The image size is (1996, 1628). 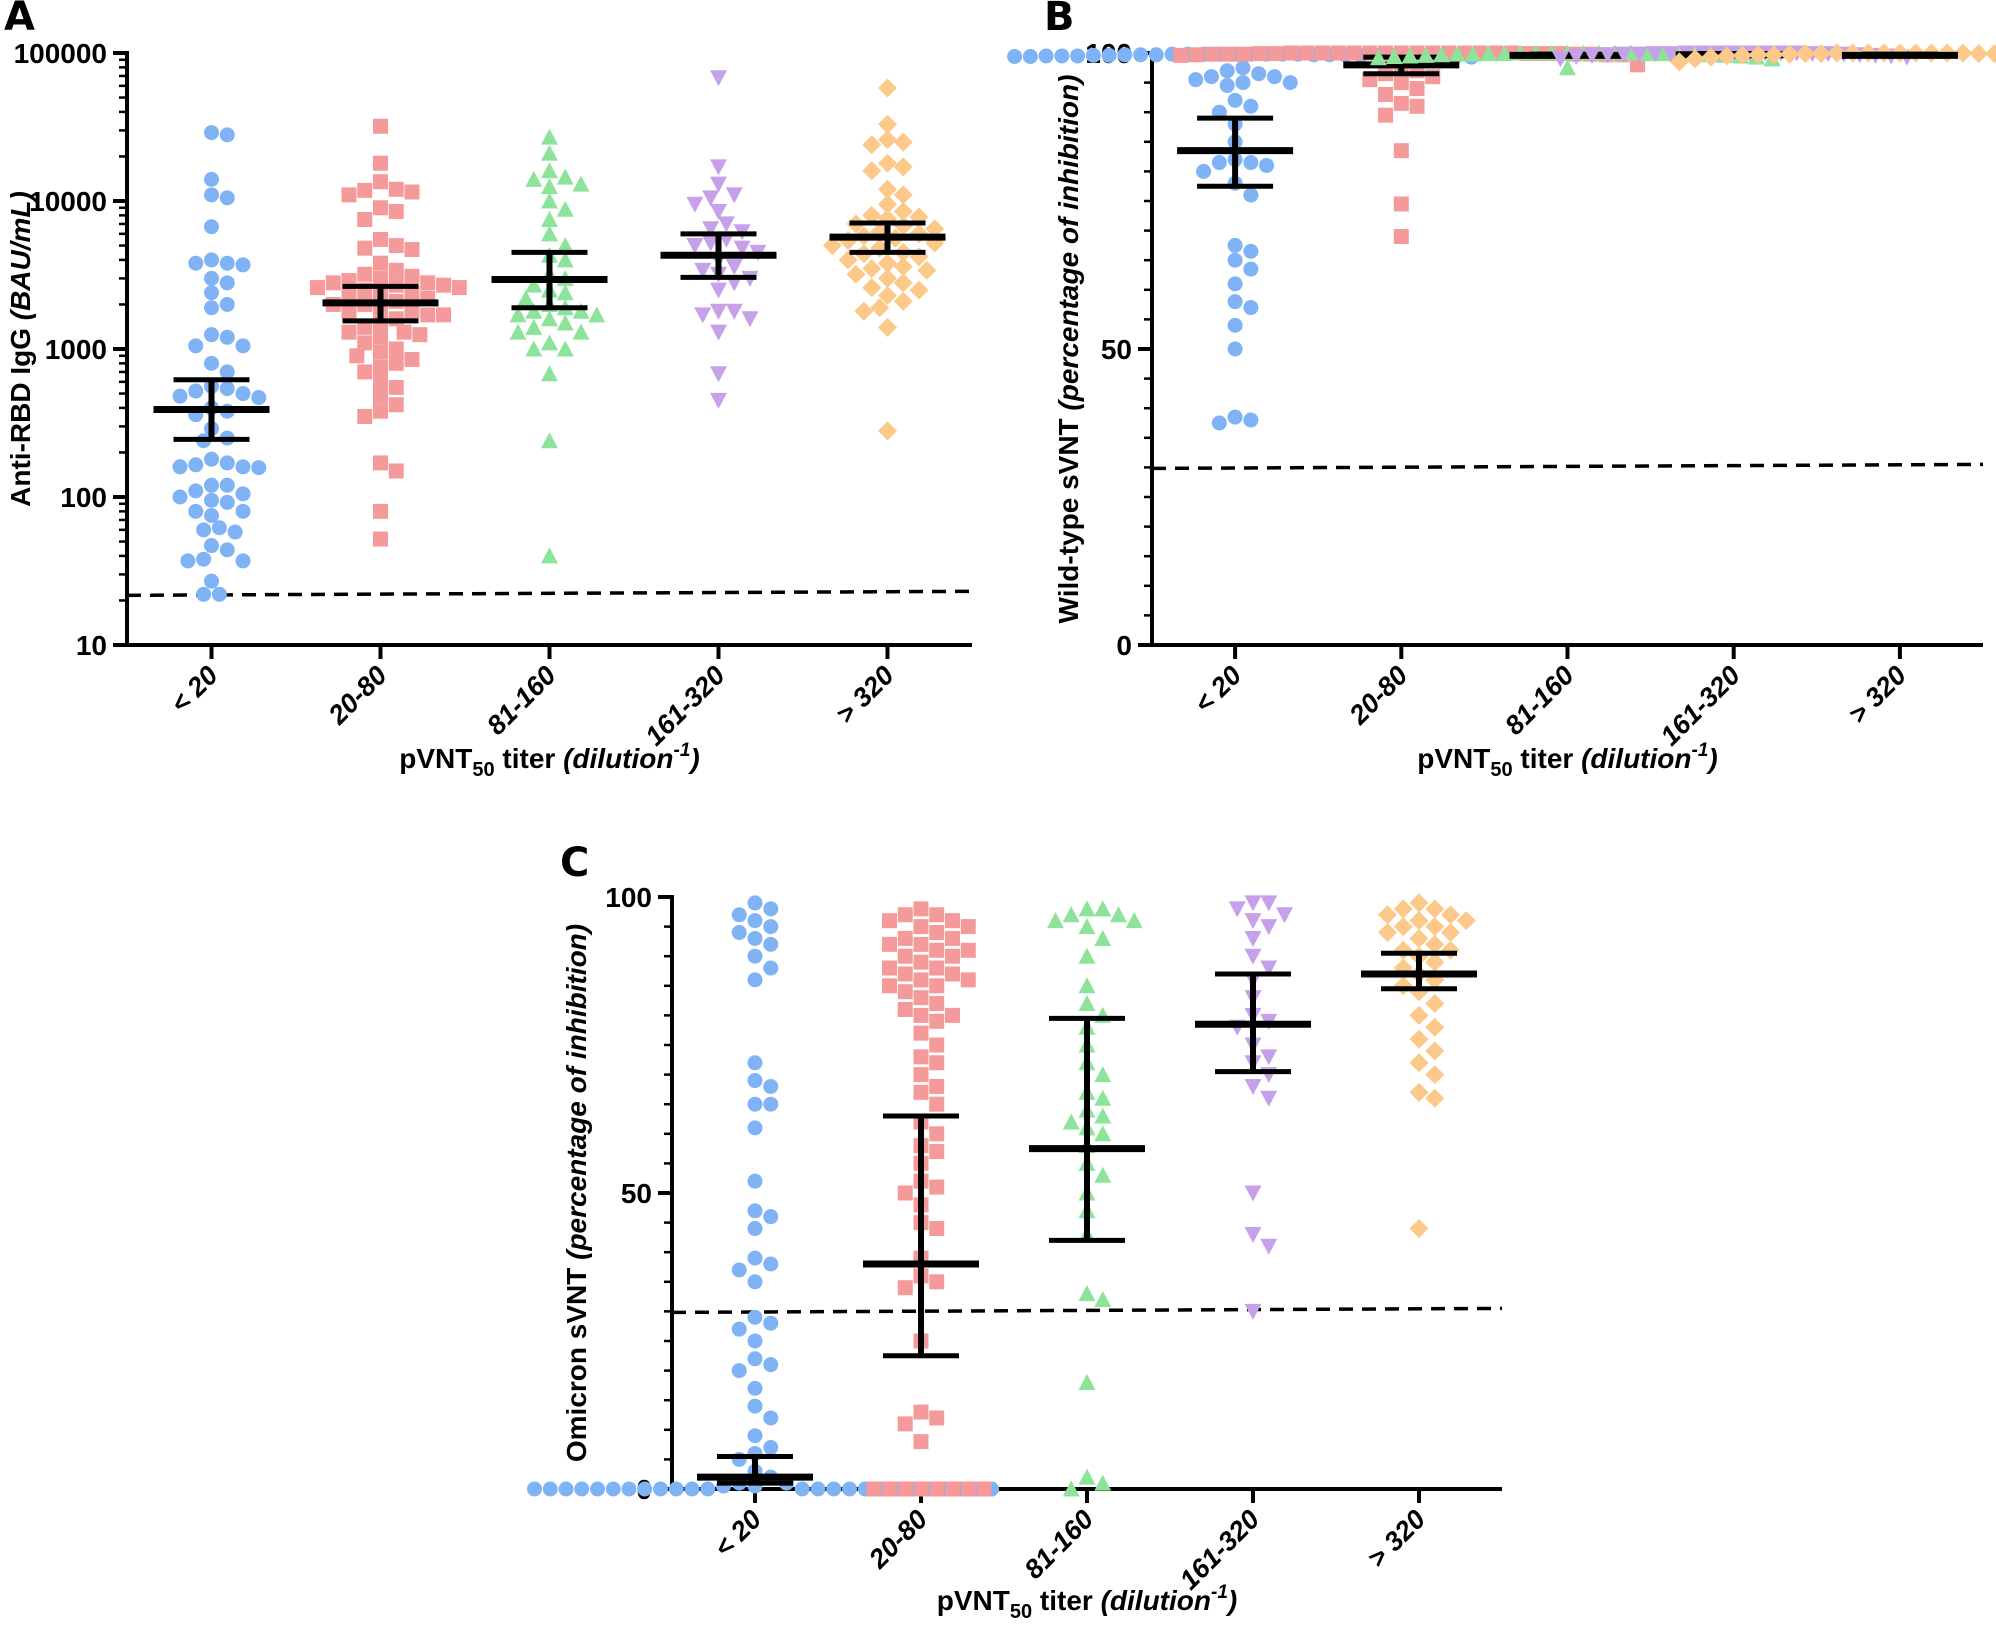 I want to click on y-axis-title-unit: (BAU/mL), so click(x=20, y=255).